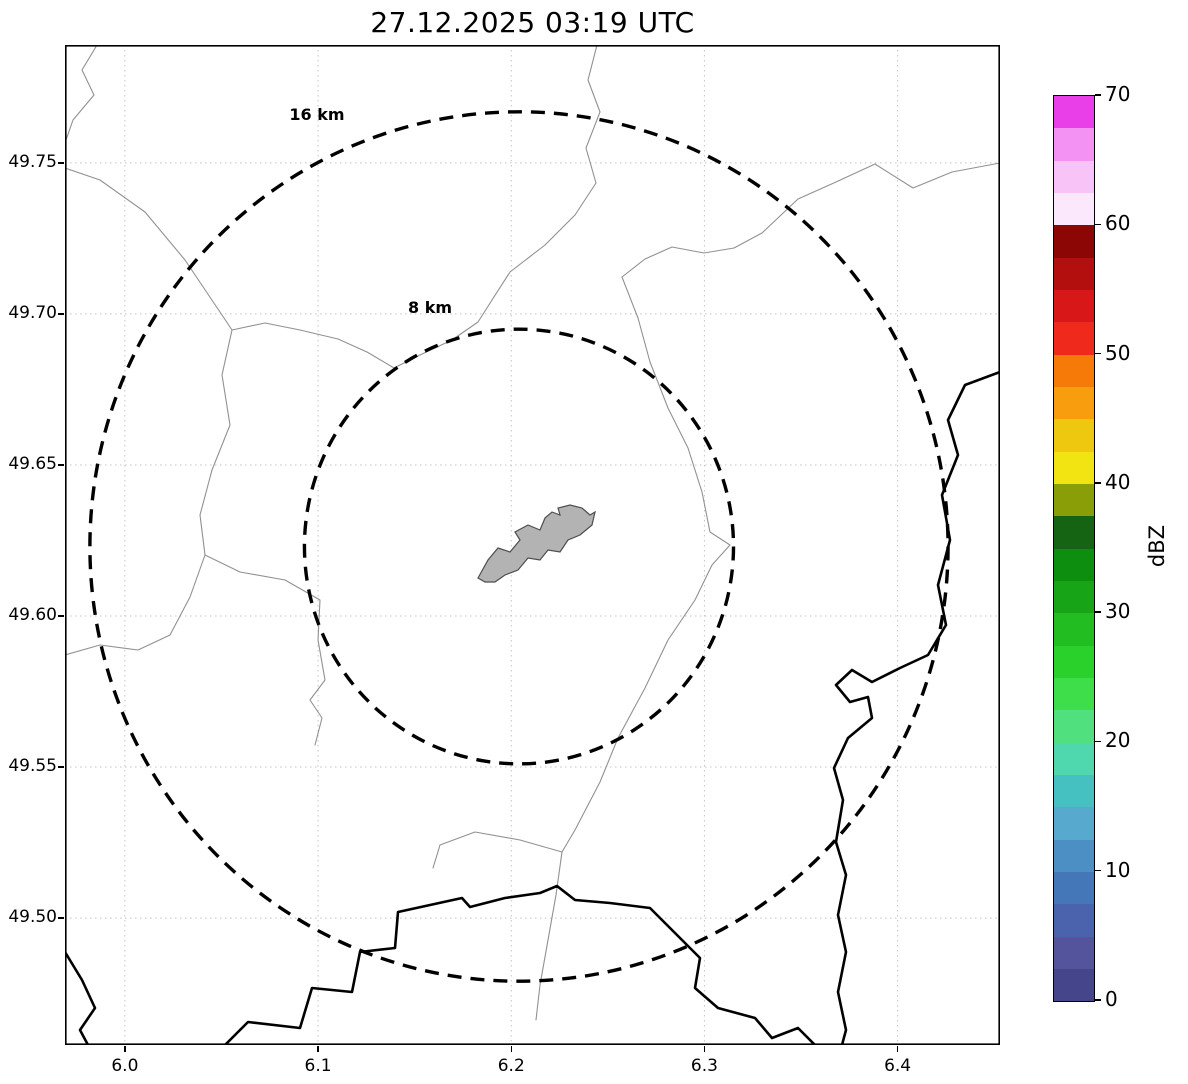 The height and width of the screenshot is (1084, 1188). I want to click on range-ring-label-16km: 16 km, so click(317, 114).